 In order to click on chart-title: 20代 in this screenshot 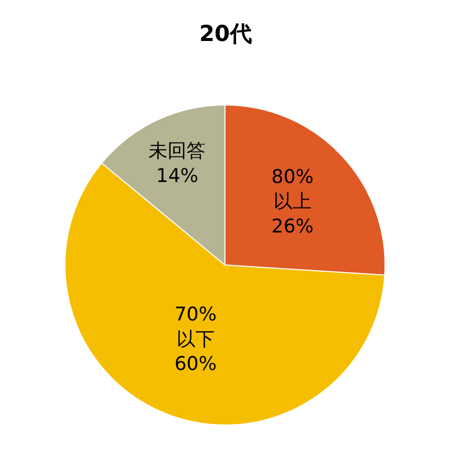, I will do `click(225, 34)`.